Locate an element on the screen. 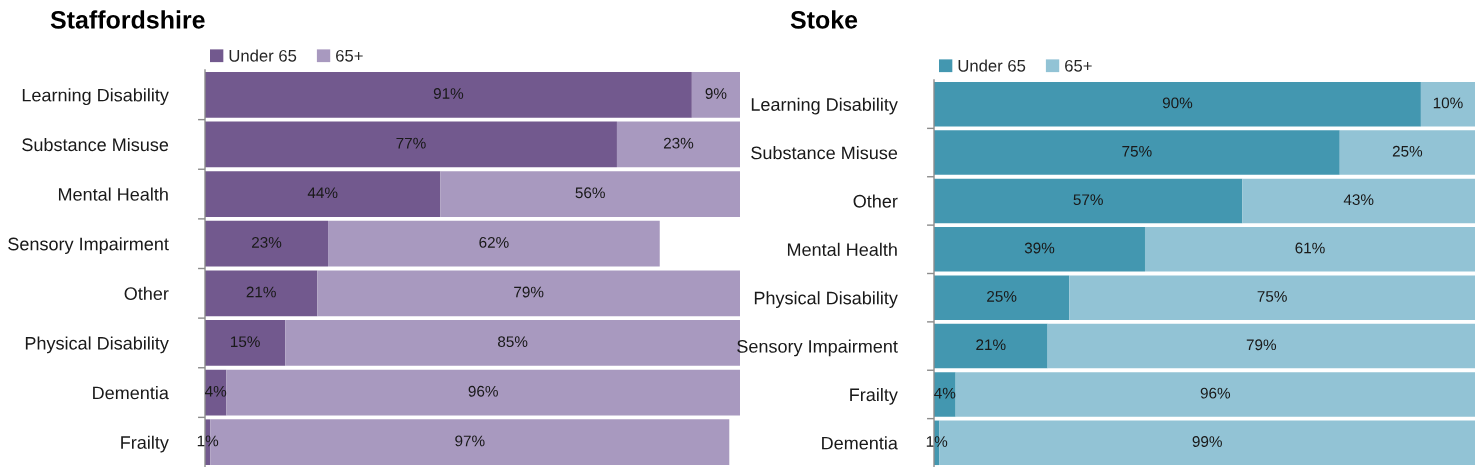  data-label: 77% is located at coordinates (411, 143).